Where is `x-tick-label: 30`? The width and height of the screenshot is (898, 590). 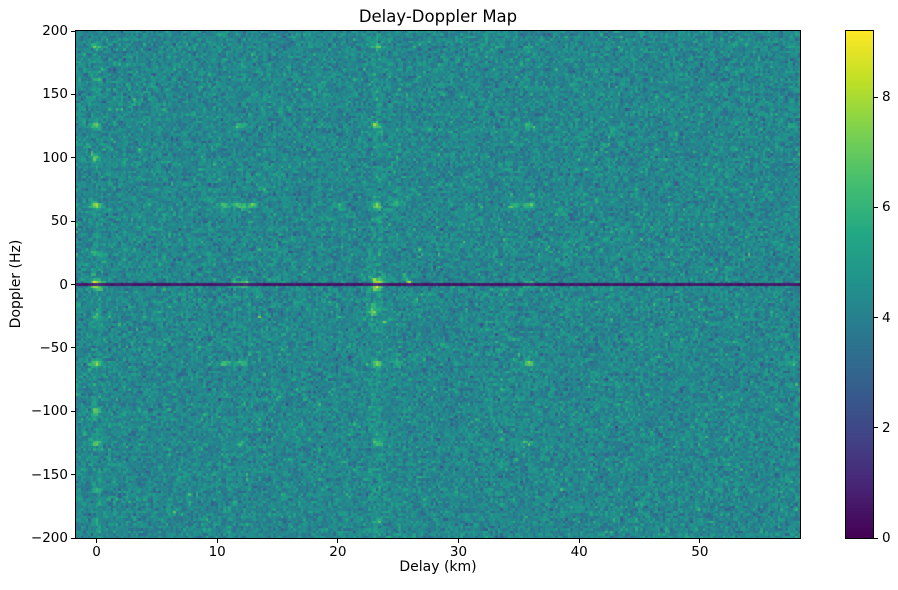 x-tick-label: 30 is located at coordinates (458, 552).